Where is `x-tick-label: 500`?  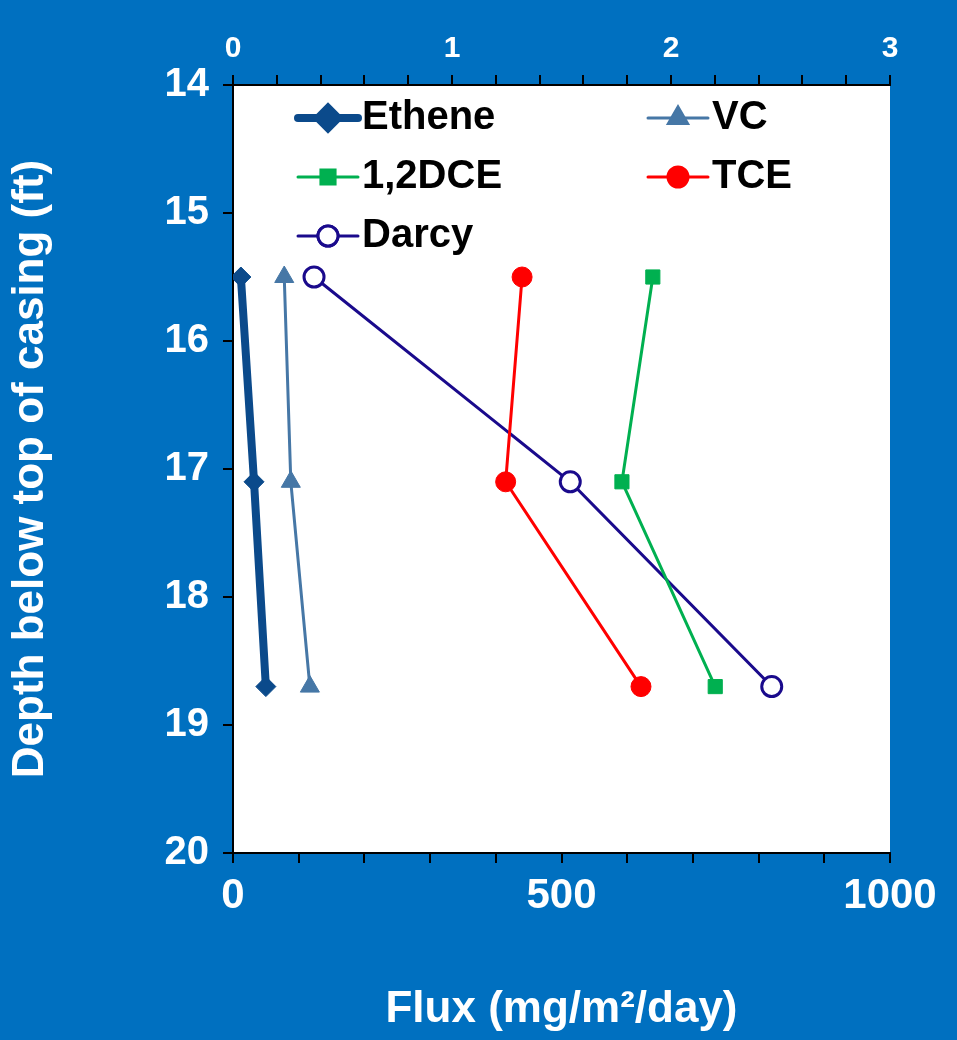 x-tick-label: 500 is located at coordinates (561, 893).